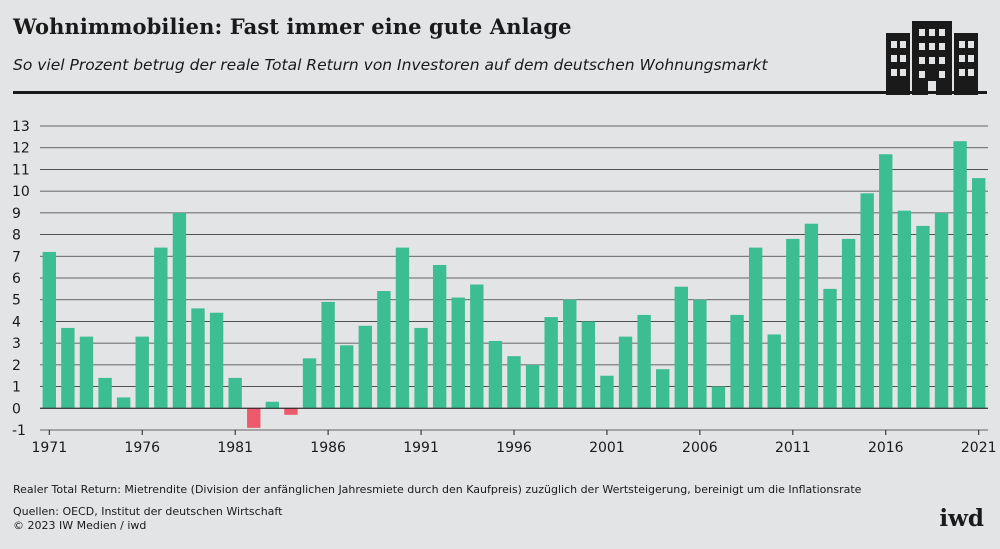 This screenshot has width=1000, height=549. What do you see at coordinates (514, 448) in the screenshot?
I see `x-tick-label: 1996` at bounding box center [514, 448].